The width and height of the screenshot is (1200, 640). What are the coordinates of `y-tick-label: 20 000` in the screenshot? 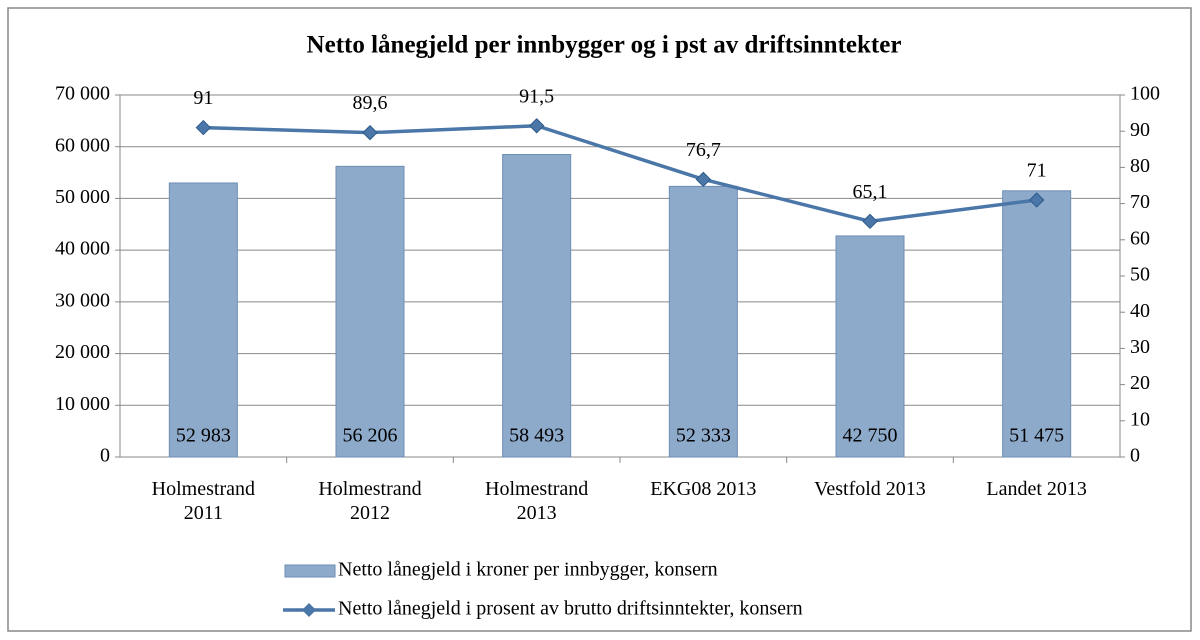 It's located at (82, 352).